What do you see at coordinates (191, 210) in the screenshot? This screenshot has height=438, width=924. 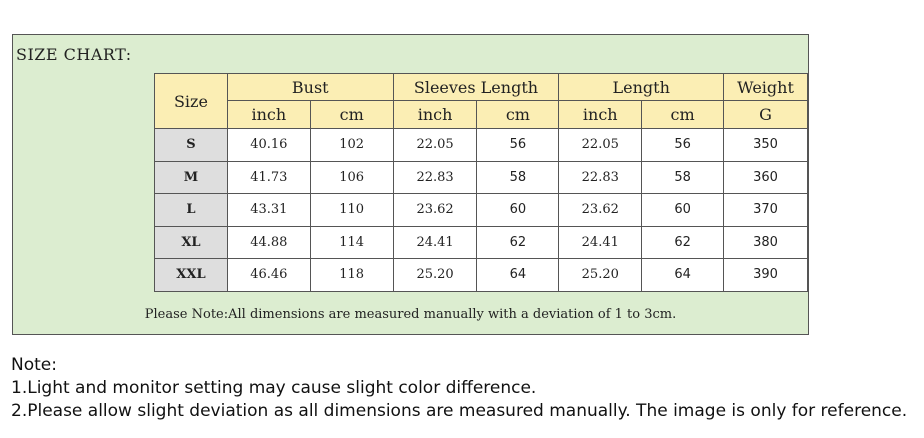 I see `size-cell: L` at bounding box center [191, 210].